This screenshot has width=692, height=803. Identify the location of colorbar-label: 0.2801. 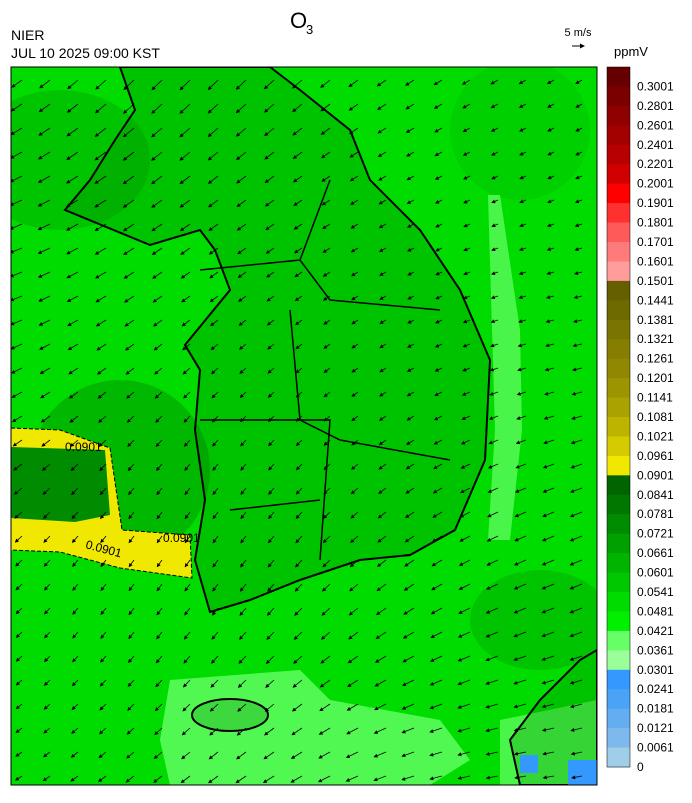
(655, 106).